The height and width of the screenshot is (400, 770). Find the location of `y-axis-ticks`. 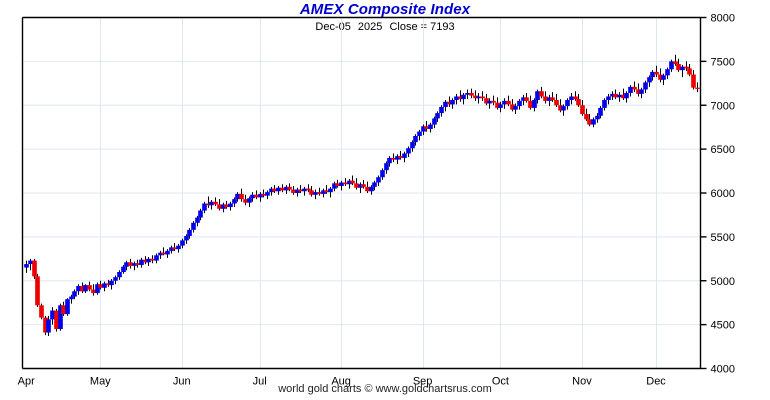

y-axis-ticks is located at coordinates (703, 193).